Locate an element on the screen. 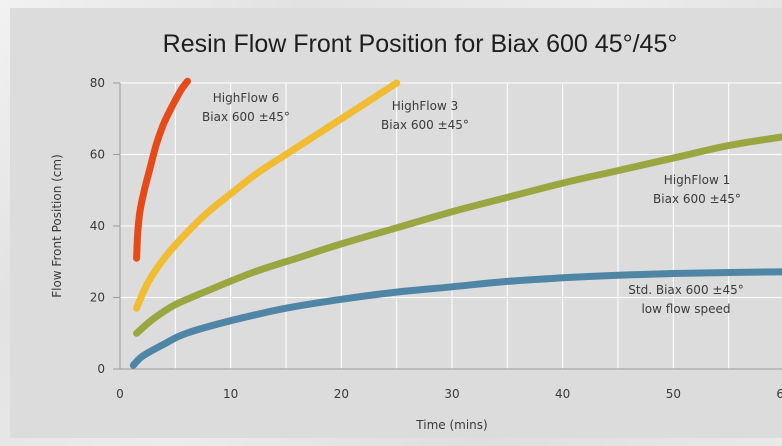 The image size is (782, 446). y-tick-label: 60 is located at coordinates (97, 155).